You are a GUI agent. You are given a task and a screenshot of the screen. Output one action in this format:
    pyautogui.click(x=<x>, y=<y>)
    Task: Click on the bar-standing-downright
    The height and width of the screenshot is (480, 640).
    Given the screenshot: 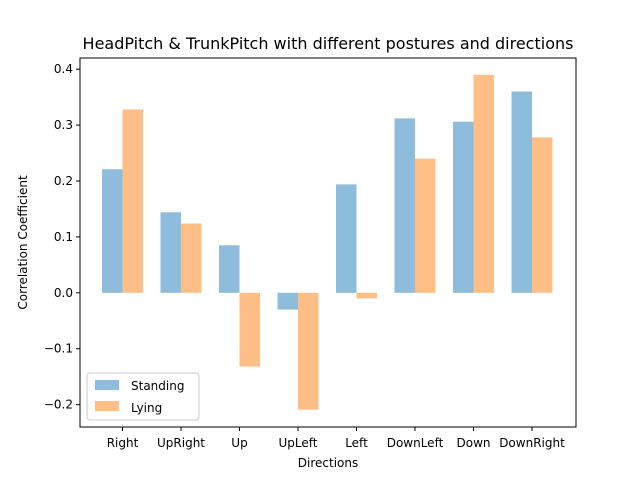 What is the action you would take?
    pyautogui.click(x=521, y=192)
    